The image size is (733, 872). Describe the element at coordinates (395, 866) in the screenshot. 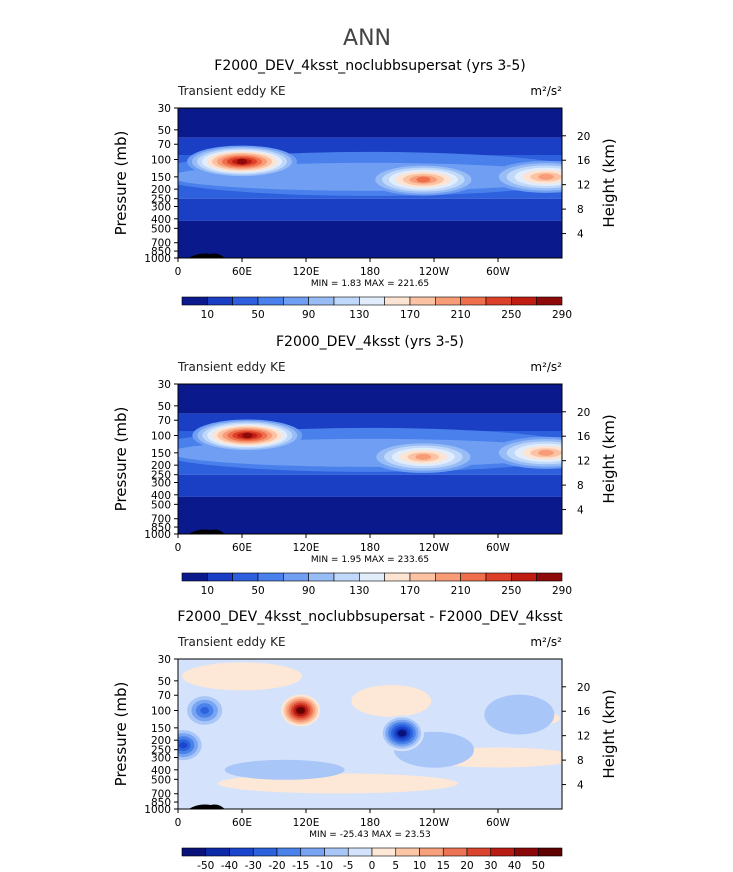

I see `colorbar-label: 5` at that location.